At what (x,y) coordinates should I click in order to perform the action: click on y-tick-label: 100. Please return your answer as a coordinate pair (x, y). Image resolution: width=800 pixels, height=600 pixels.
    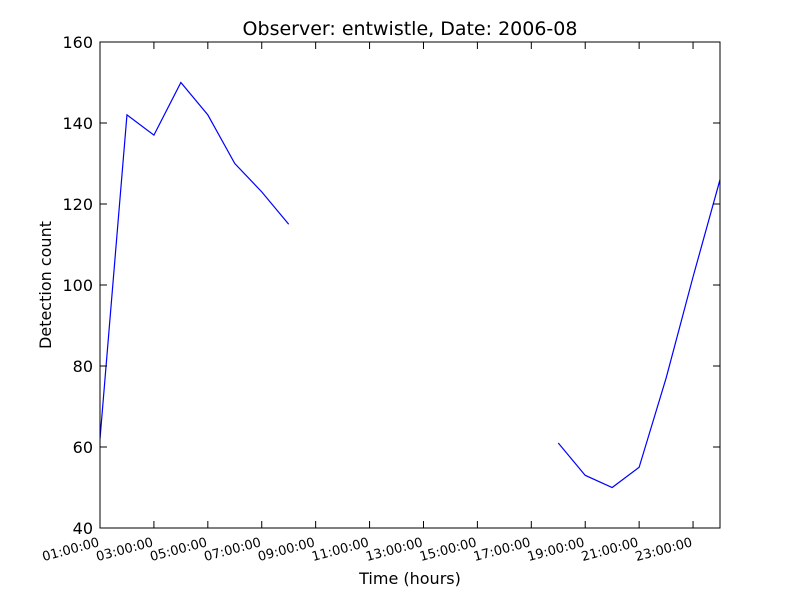
    Looking at the image, I should click on (77, 285).